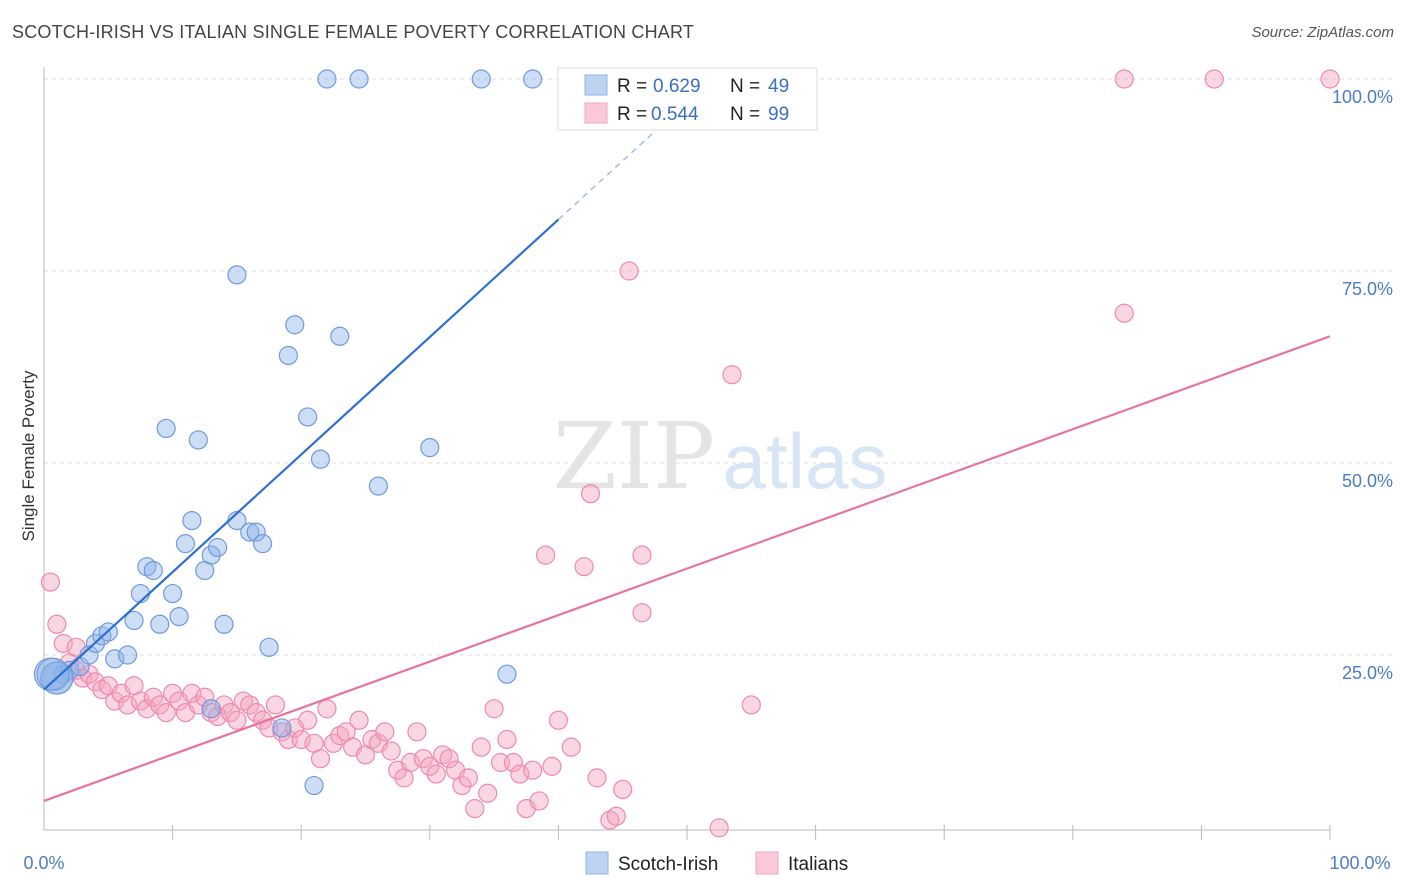  I want to click on legend-bottom: Scotch-Irish Italians, so click(716, 863).